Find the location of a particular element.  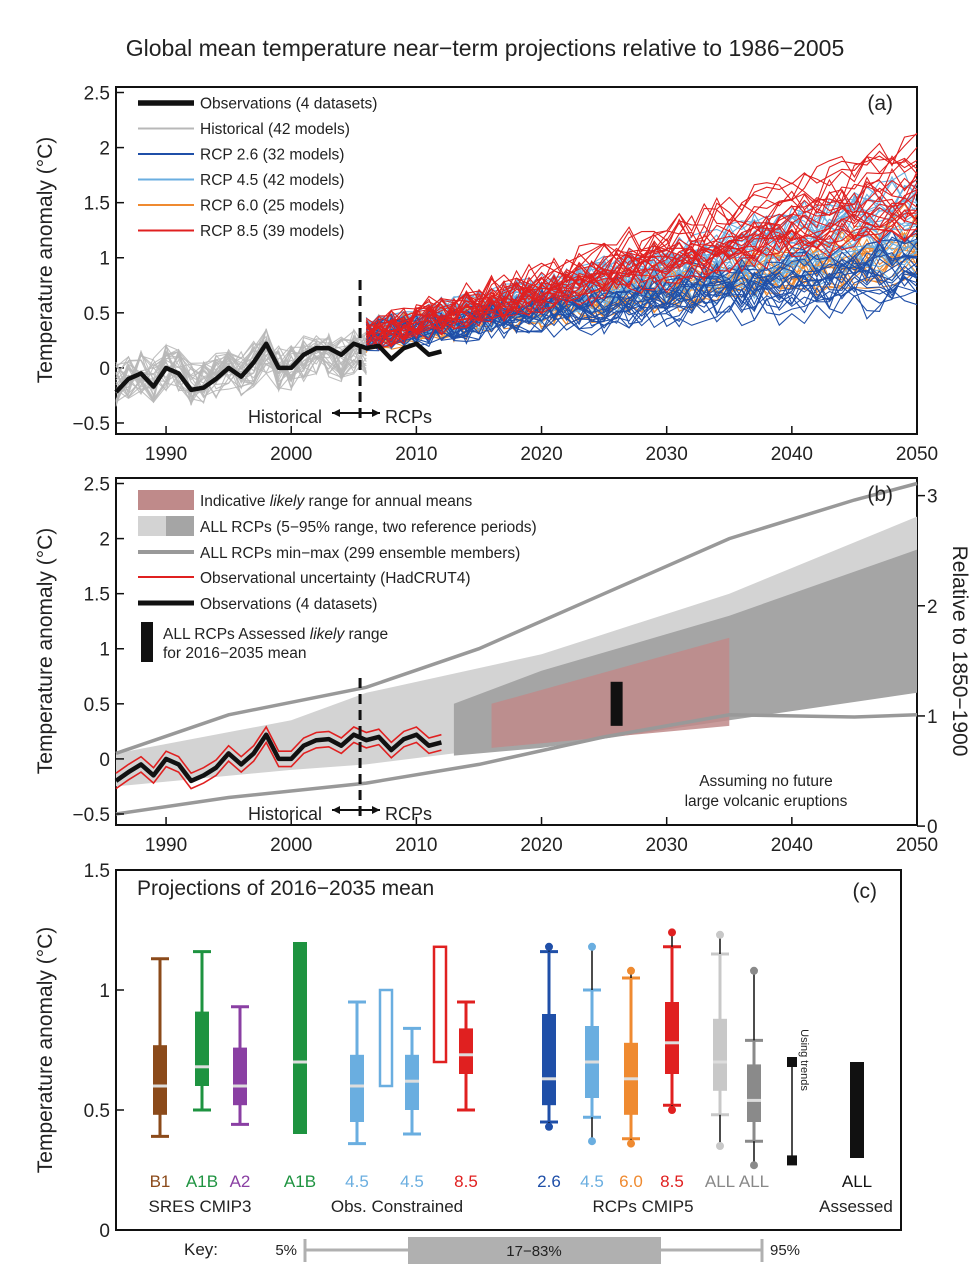

panel-c-ytick-label: 0.5 is located at coordinates (97, 1111).